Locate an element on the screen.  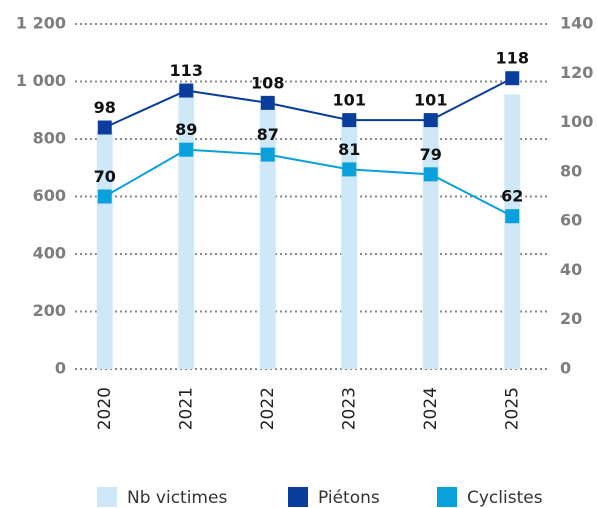
y-tick-label: 400 is located at coordinates (49, 253).